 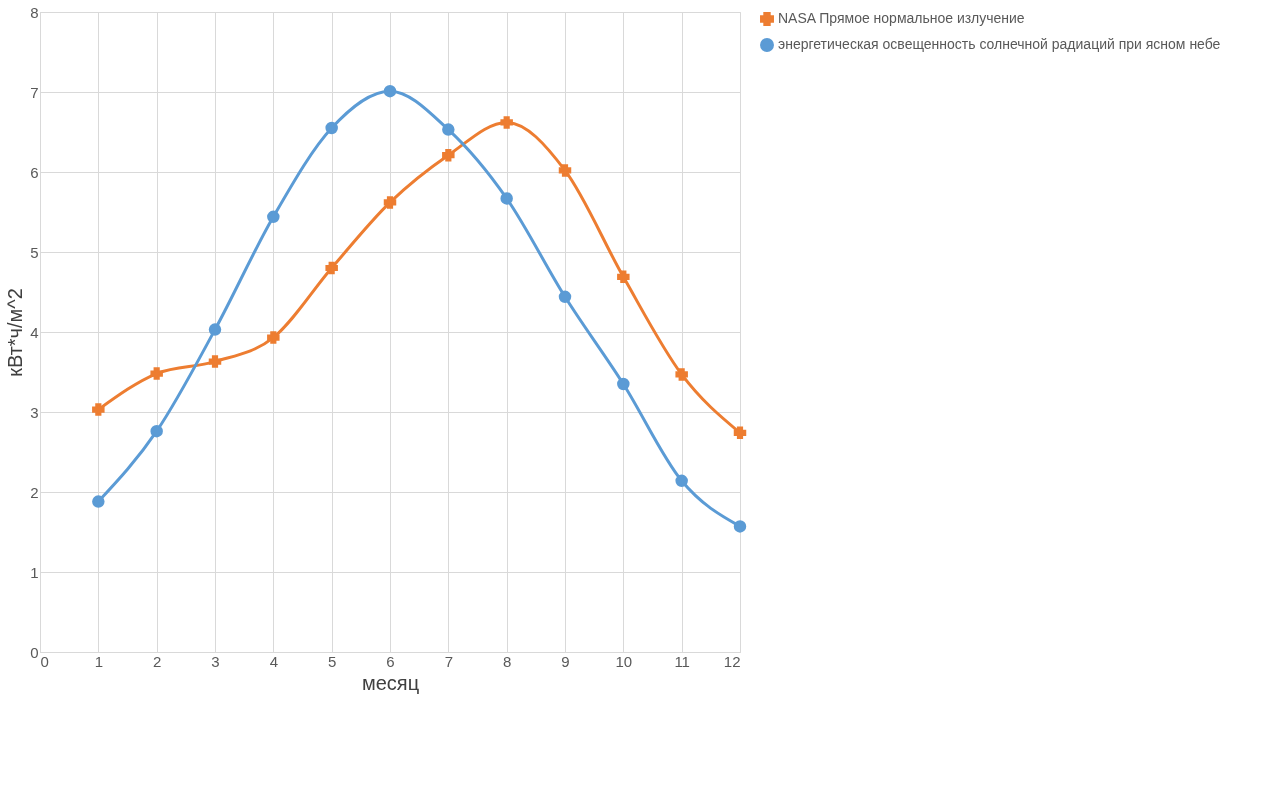 I want to click on x-tick-label: 3, so click(x=215, y=661).